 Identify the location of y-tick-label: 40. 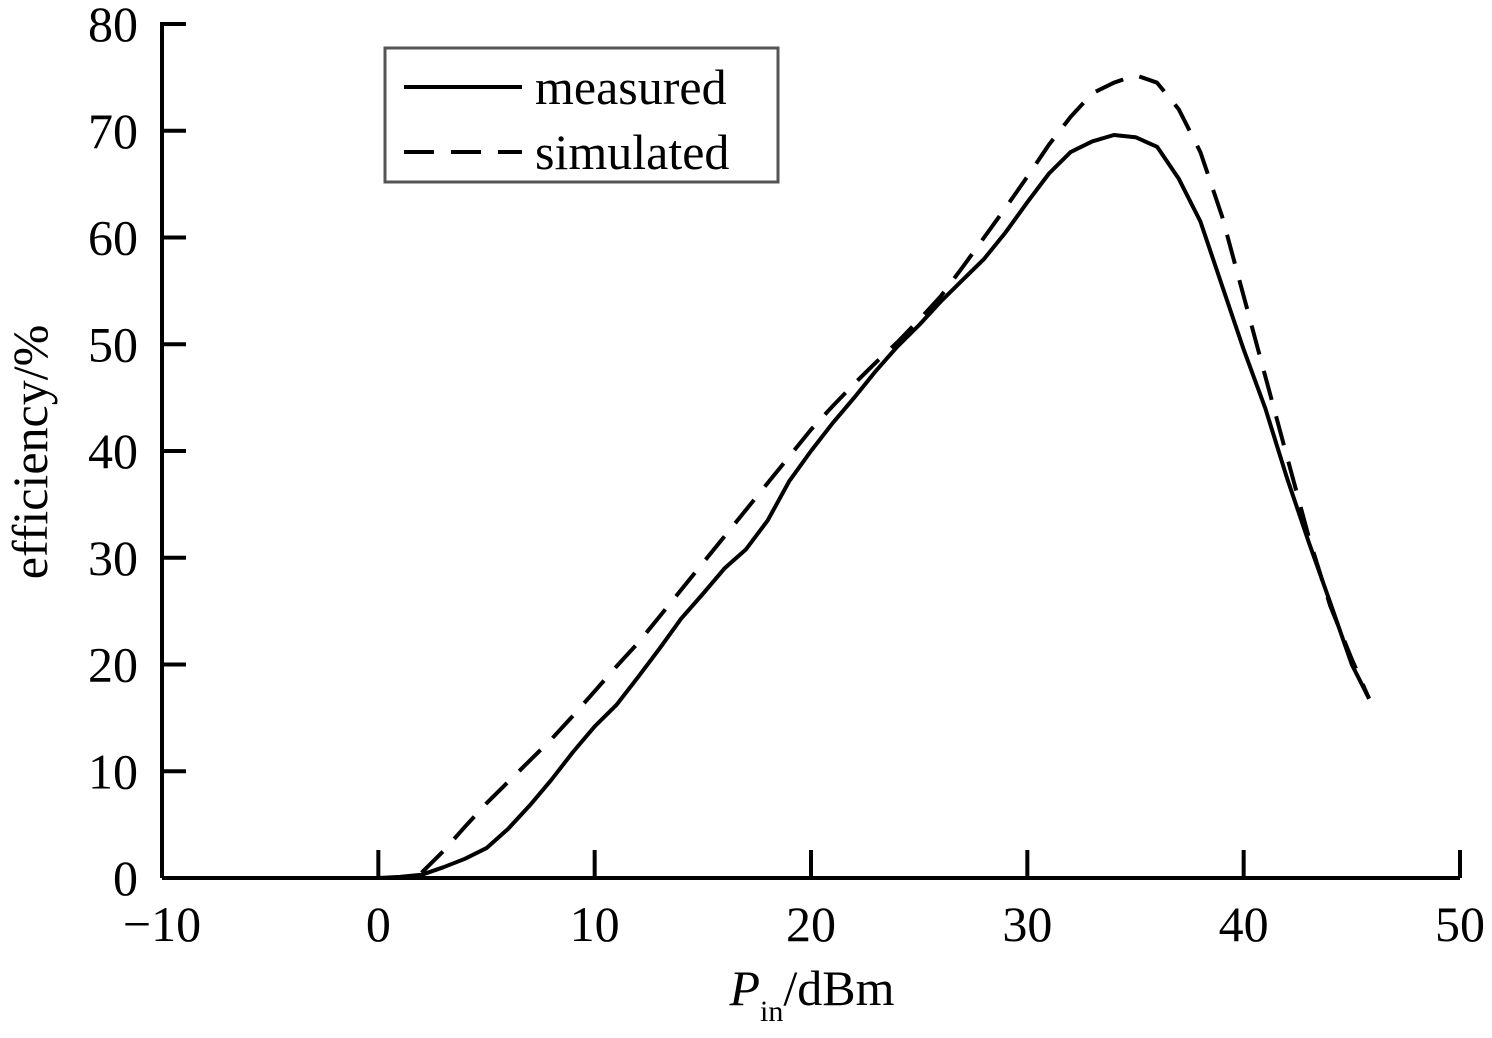
(113, 451).